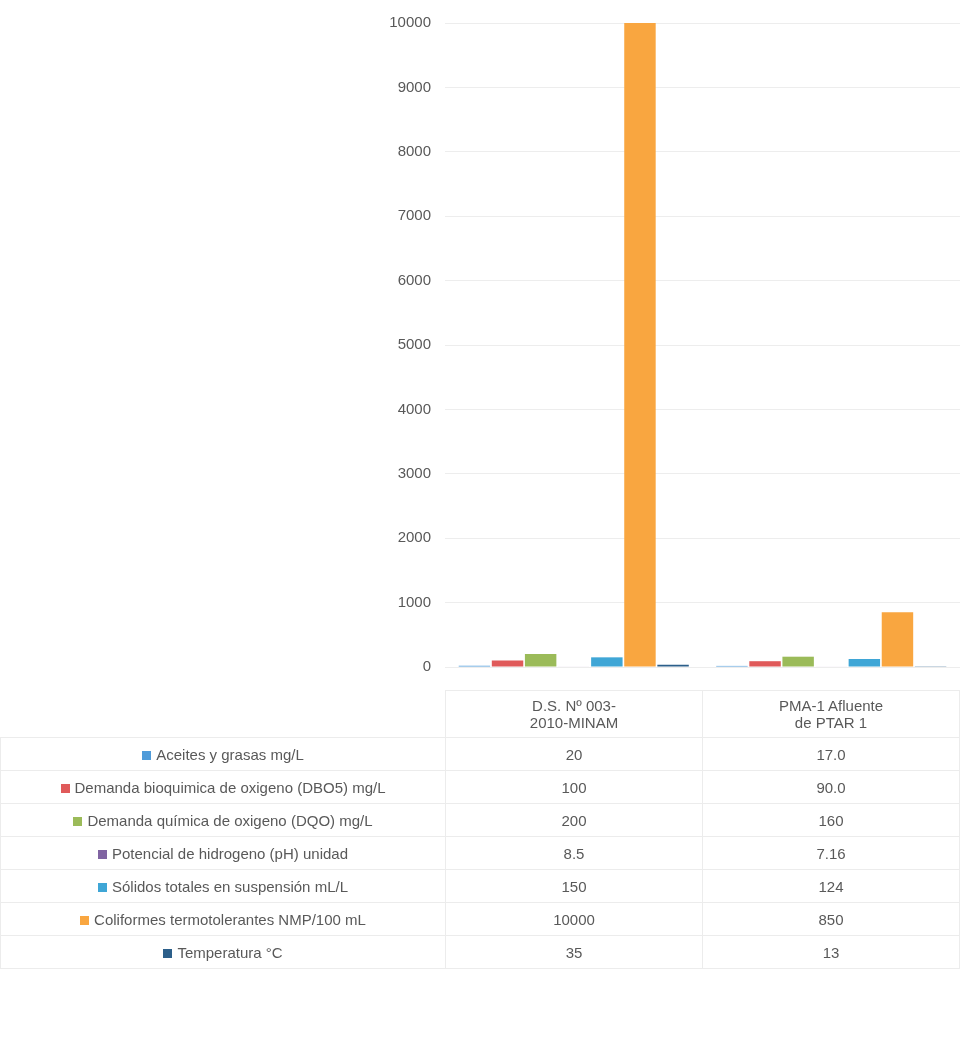 The image size is (960, 1056). Describe the element at coordinates (414, 86) in the screenshot. I see `y-tick-label: 9000` at that location.